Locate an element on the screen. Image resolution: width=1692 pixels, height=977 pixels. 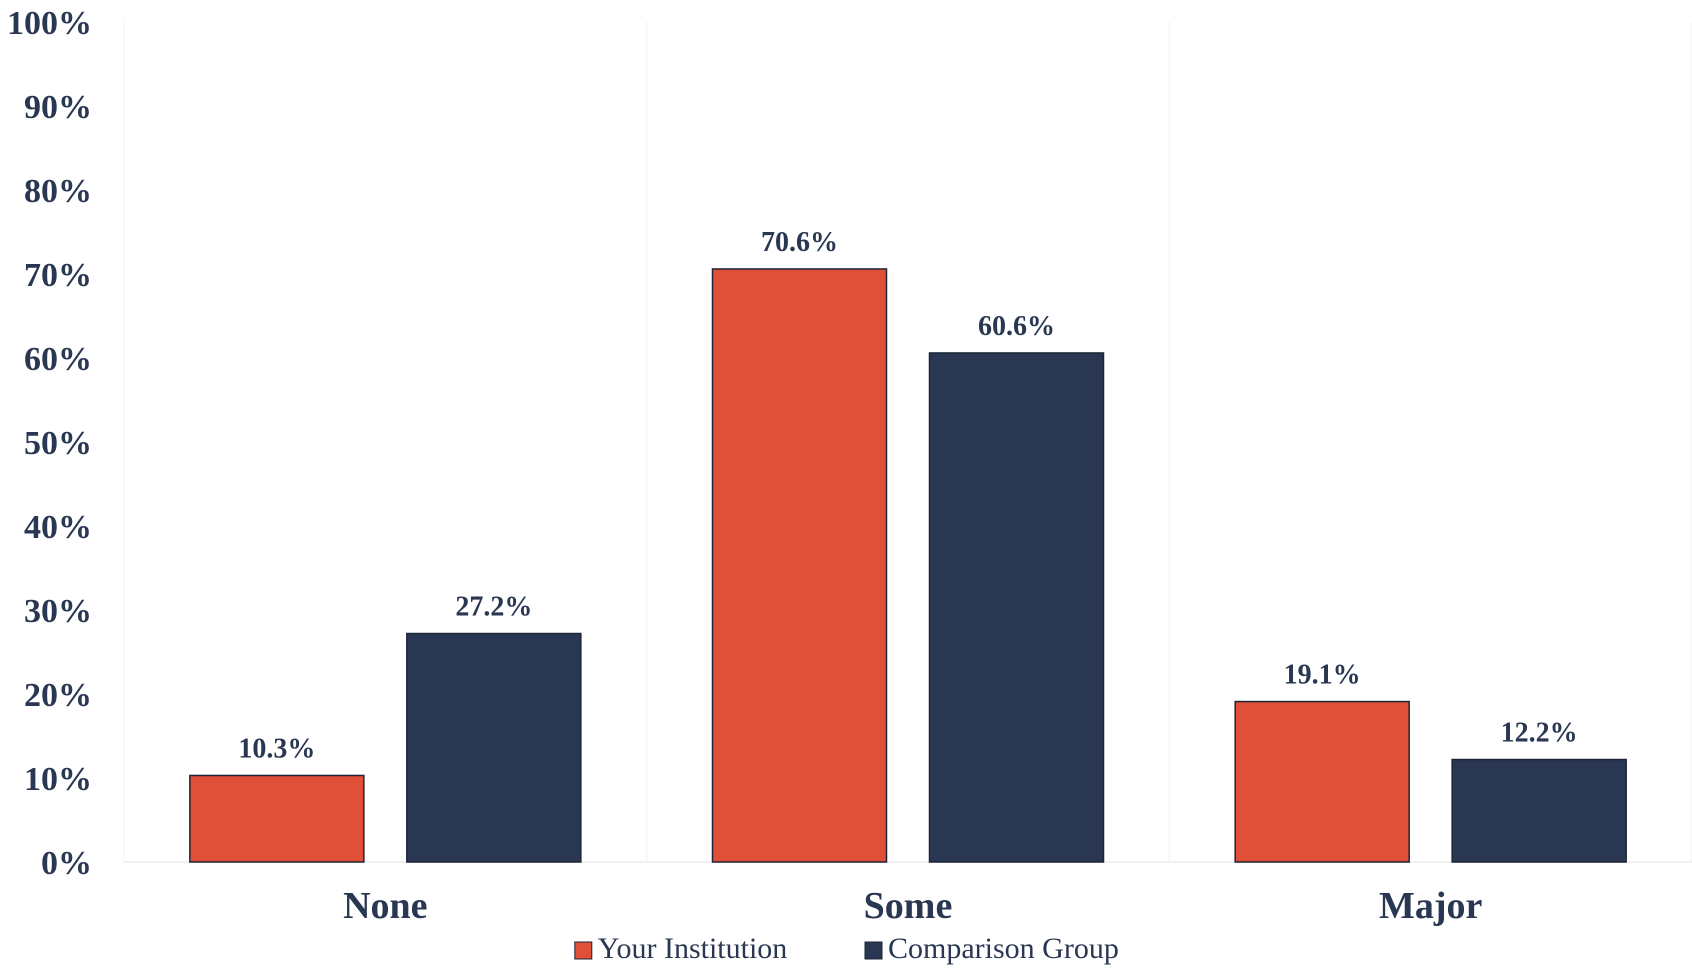
legend-label: Comparison Group is located at coordinates (1003, 948).